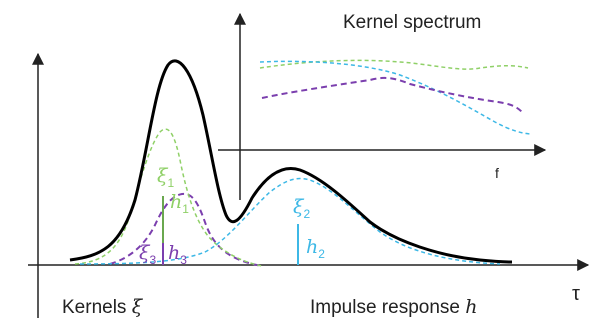  What do you see at coordinates (165, 177) in the screenshot?
I see `xi-1-label: ξ1` at bounding box center [165, 177].